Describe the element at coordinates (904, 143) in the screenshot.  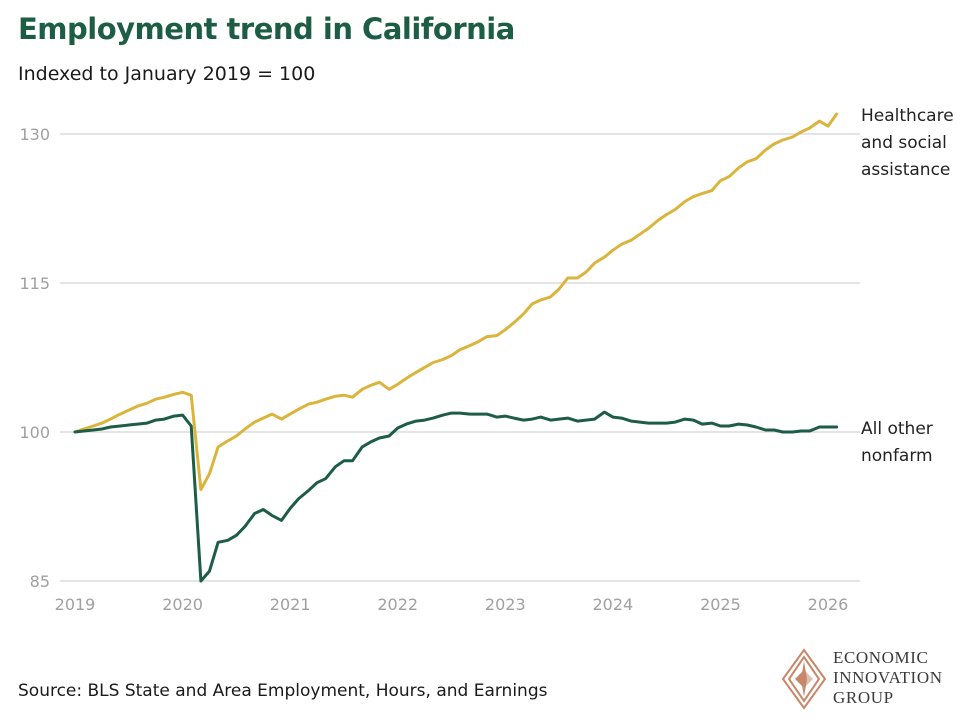
I see `series-label-line: and social` at that location.